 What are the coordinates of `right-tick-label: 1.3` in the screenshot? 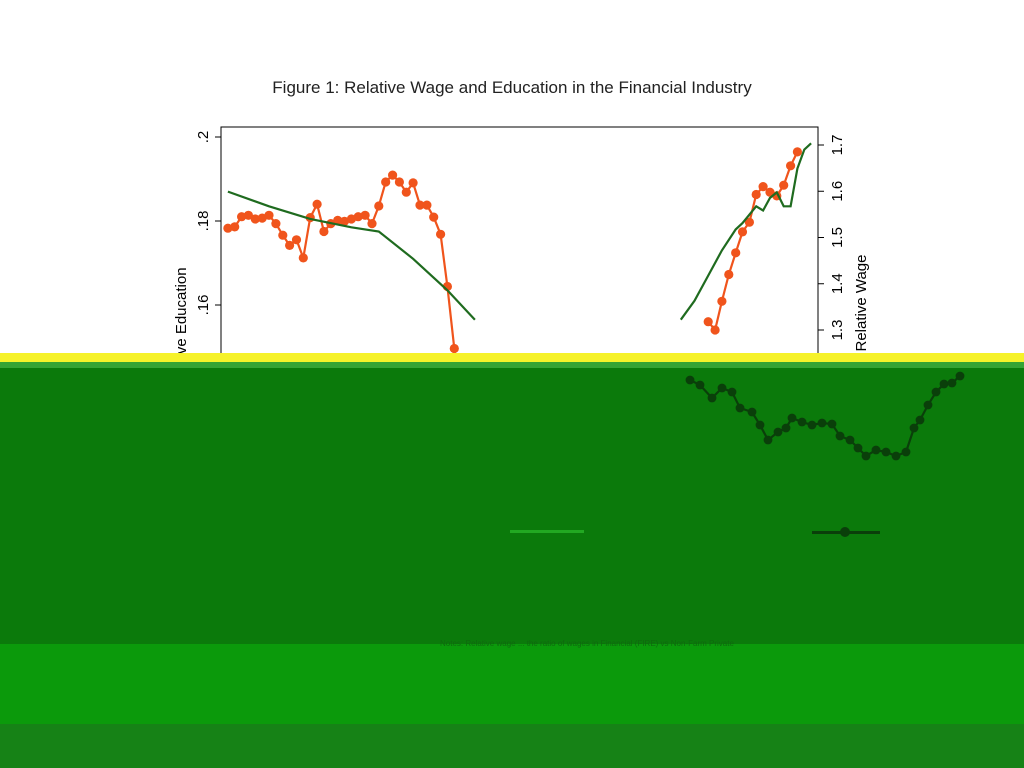 It's located at (837, 330).